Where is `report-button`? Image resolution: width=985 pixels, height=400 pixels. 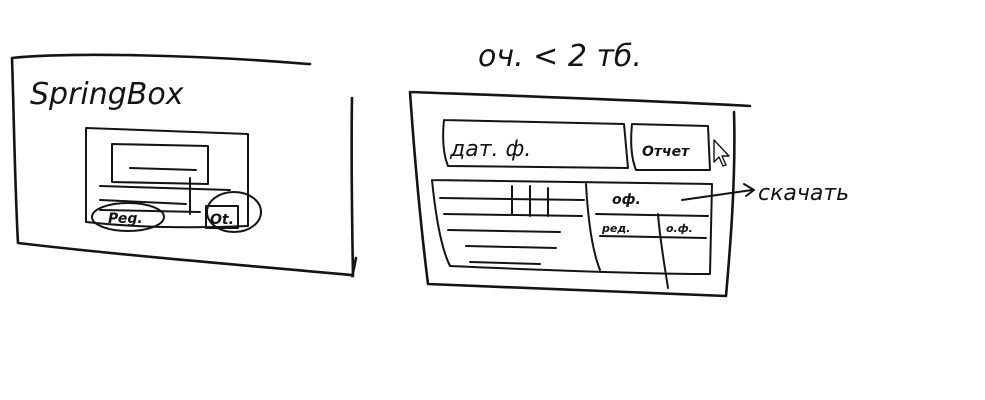
report-button is located at coordinates (670, 147).